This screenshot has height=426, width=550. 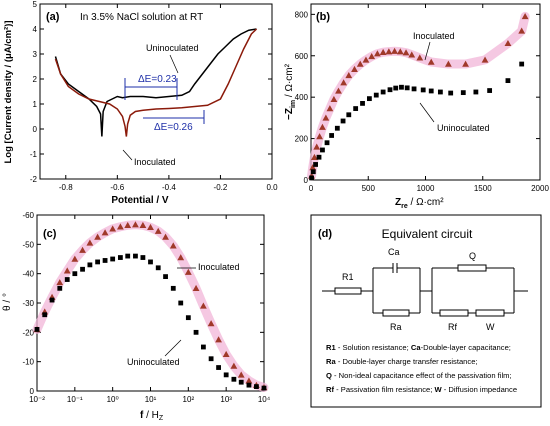 I want to click on panel-c-uninoculated-pointer, so click(x=173, y=348).